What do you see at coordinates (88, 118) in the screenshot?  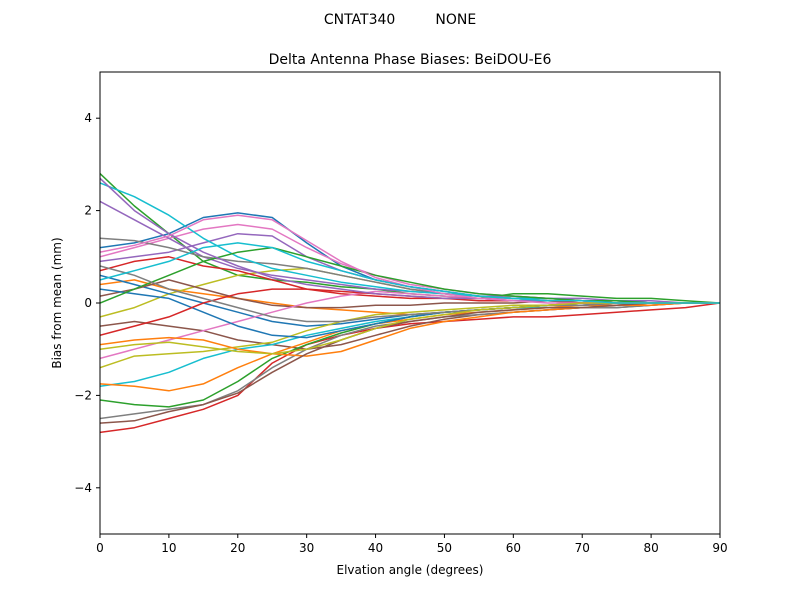 I see `y-tick-label: 4` at bounding box center [88, 118].